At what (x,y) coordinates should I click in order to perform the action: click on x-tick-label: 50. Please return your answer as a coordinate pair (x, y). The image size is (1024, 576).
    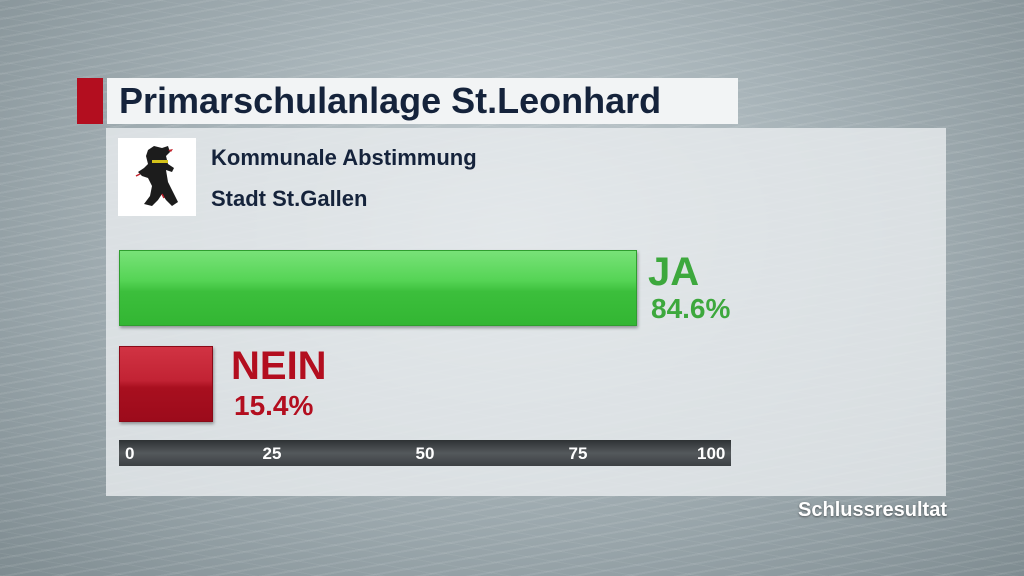
    Looking at the image, I should click on (425, 453).